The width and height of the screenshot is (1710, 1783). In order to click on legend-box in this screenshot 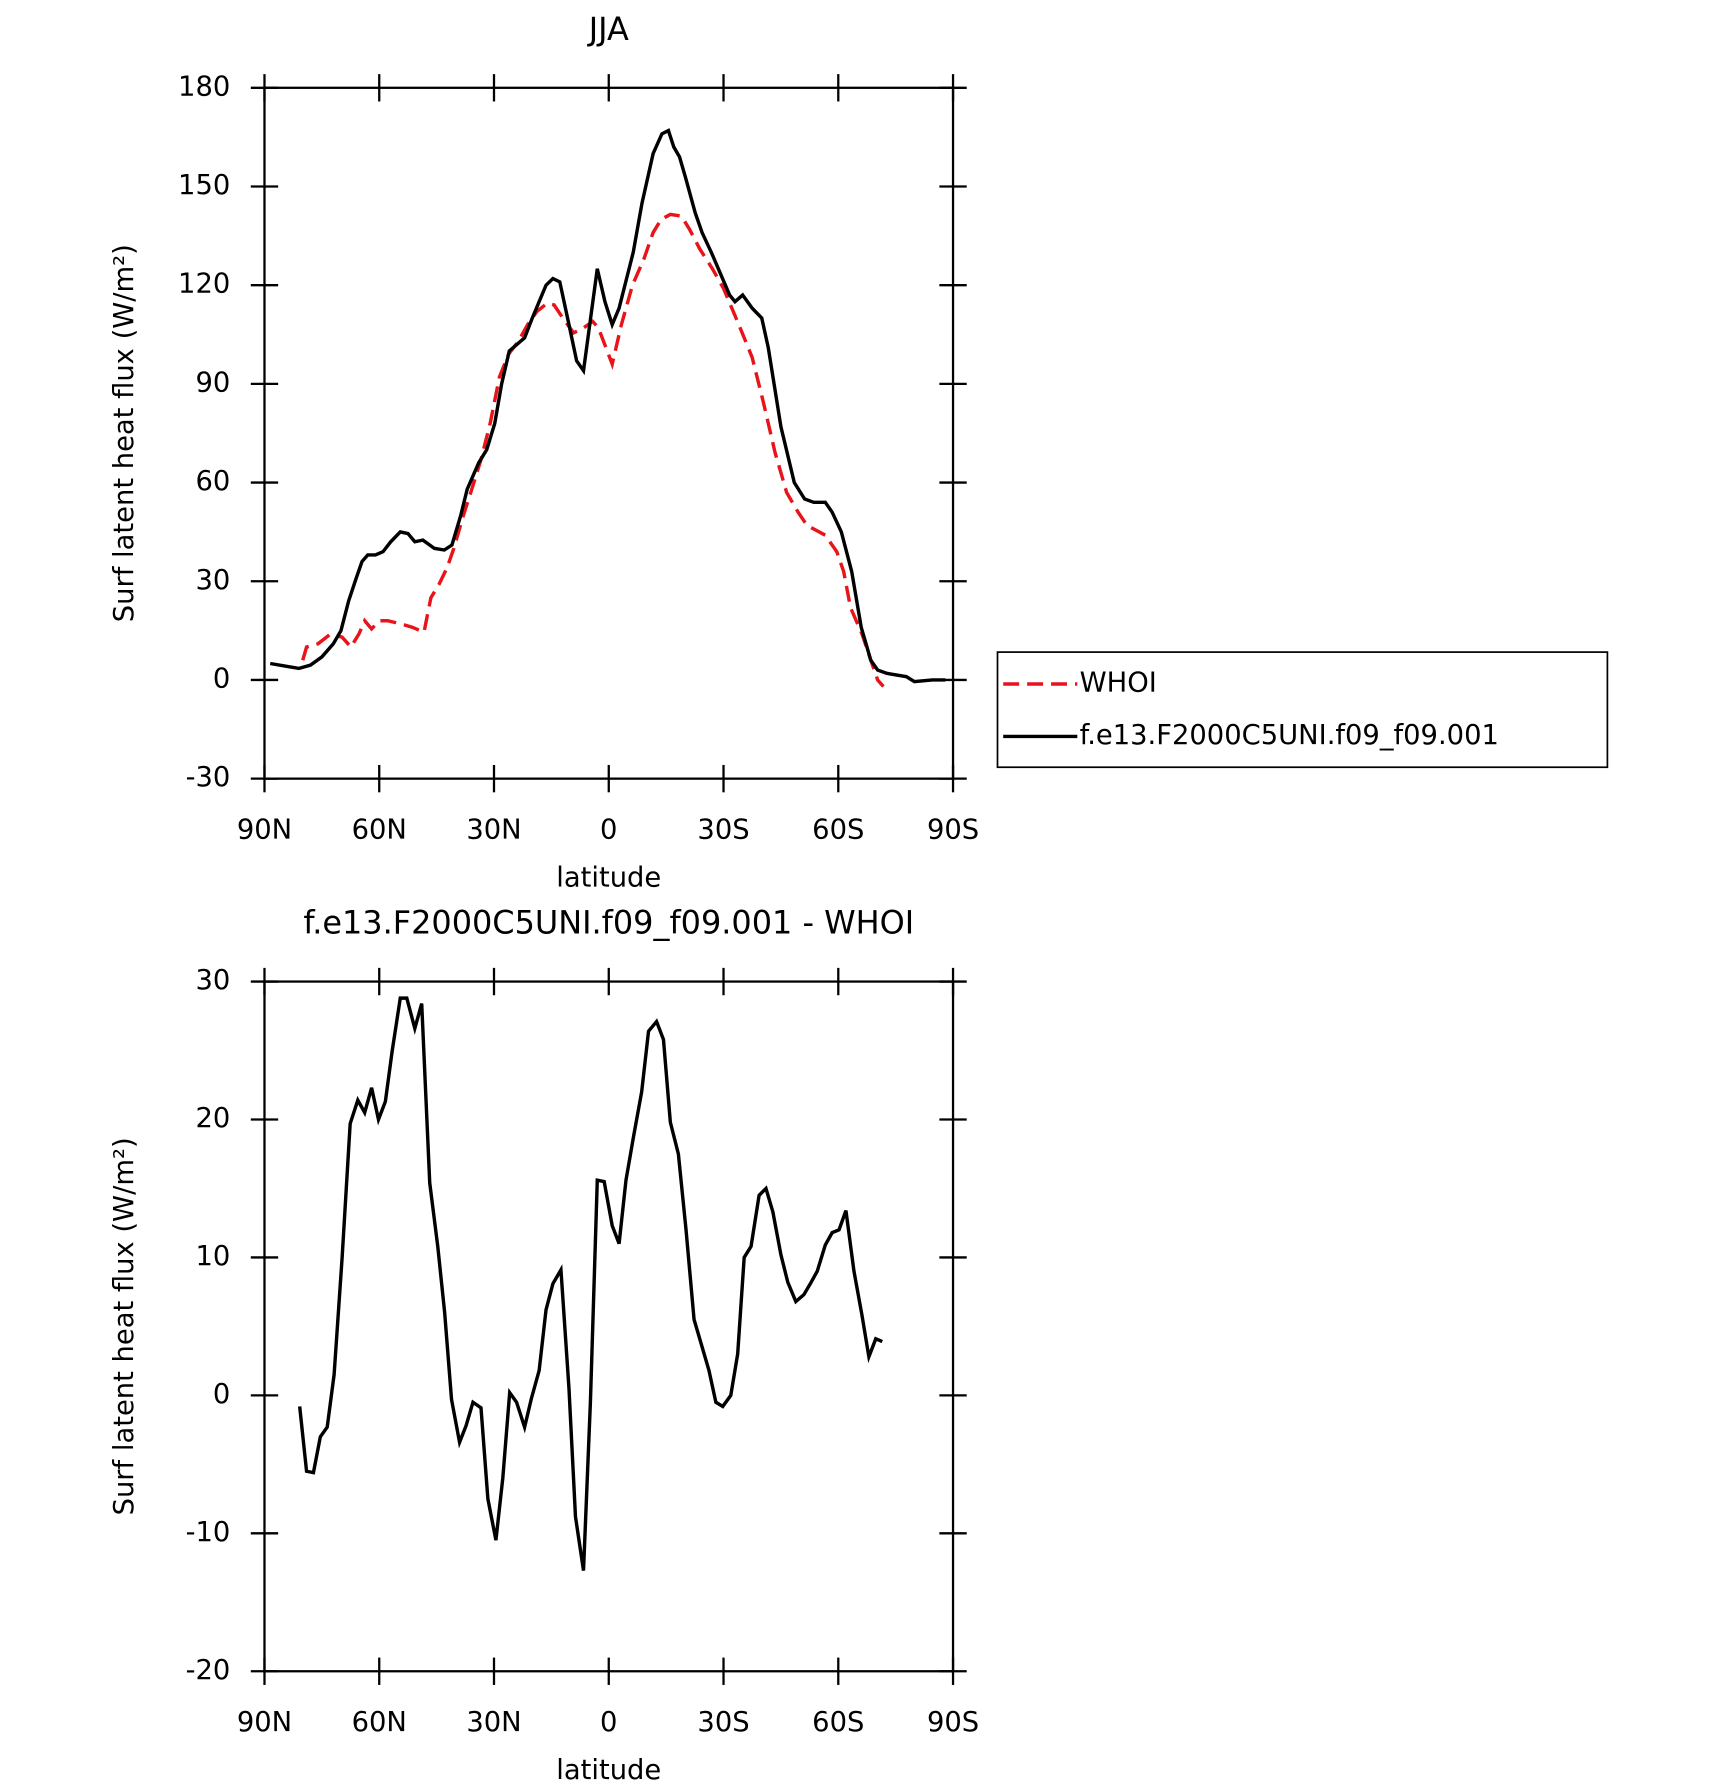, I will do `click(1302, 710)`.